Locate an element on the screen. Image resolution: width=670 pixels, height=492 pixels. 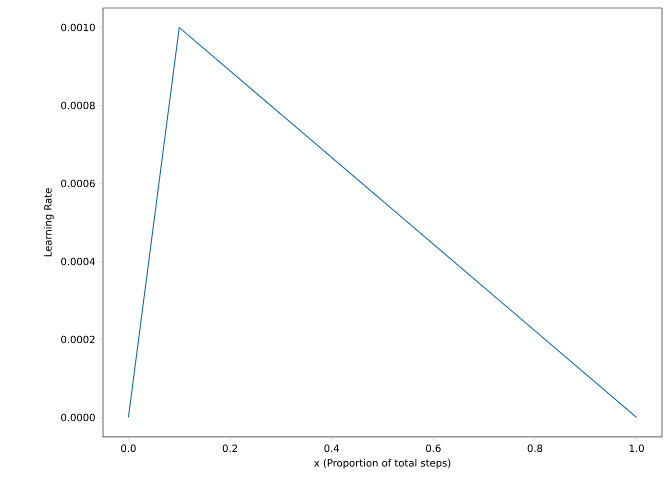
y-axis-title: Learning Rate is located at coordinates (49, 222).